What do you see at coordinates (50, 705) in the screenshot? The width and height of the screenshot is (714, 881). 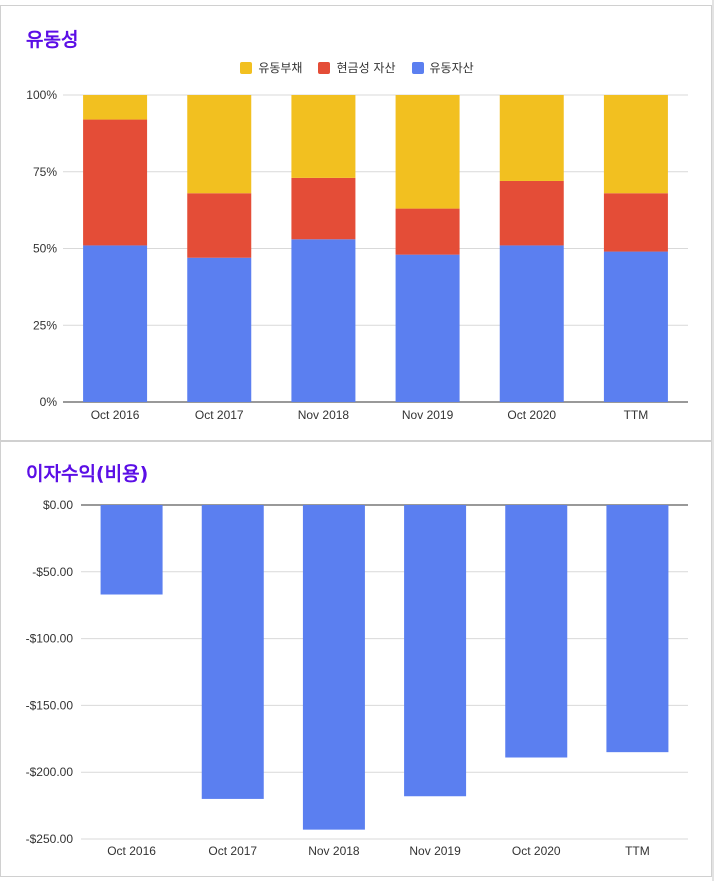 I see `y-tick-label: -$150.00` at bounding box center [50, 705].